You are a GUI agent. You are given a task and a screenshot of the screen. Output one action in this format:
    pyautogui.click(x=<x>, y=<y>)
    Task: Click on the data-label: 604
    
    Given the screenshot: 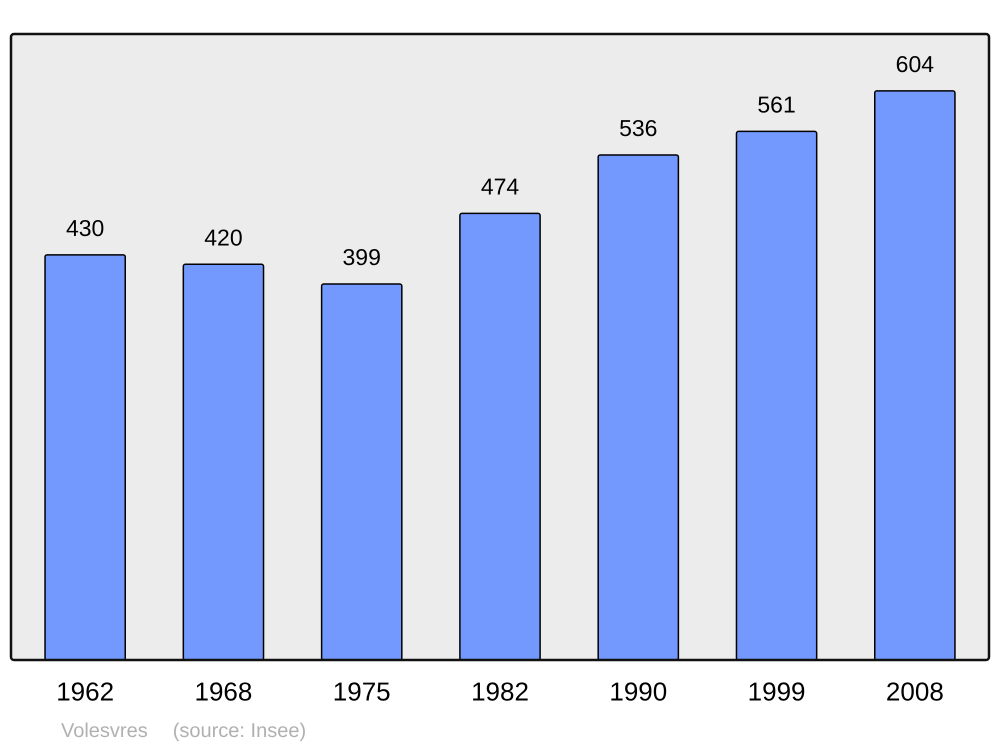 What is the action you would take?
    pyautogui.click(x=915, y=63)
    